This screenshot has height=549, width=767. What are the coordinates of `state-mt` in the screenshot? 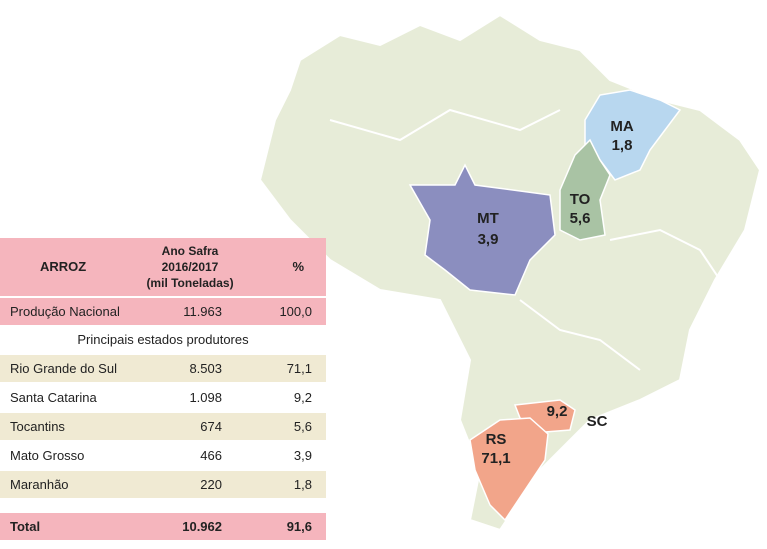 It's located at (482, 229).